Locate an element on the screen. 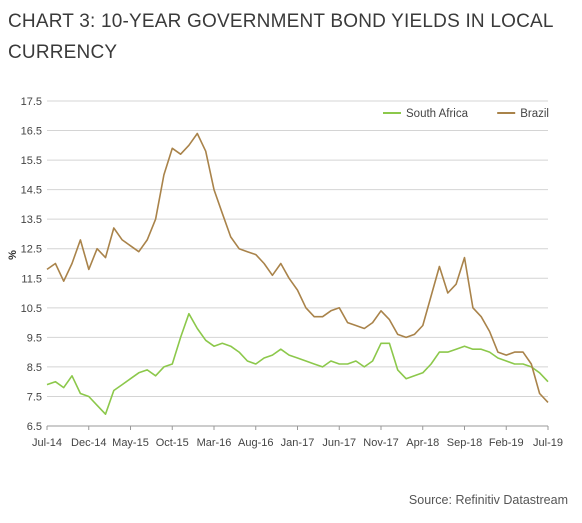 The image size is (582, 523). x-tick-label: Oct-15 is located at coordinates (172, 443).